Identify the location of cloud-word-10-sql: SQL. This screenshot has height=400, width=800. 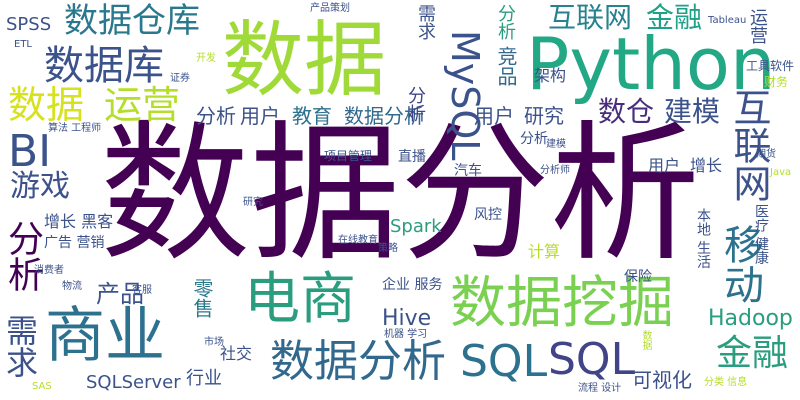
(504, 361).